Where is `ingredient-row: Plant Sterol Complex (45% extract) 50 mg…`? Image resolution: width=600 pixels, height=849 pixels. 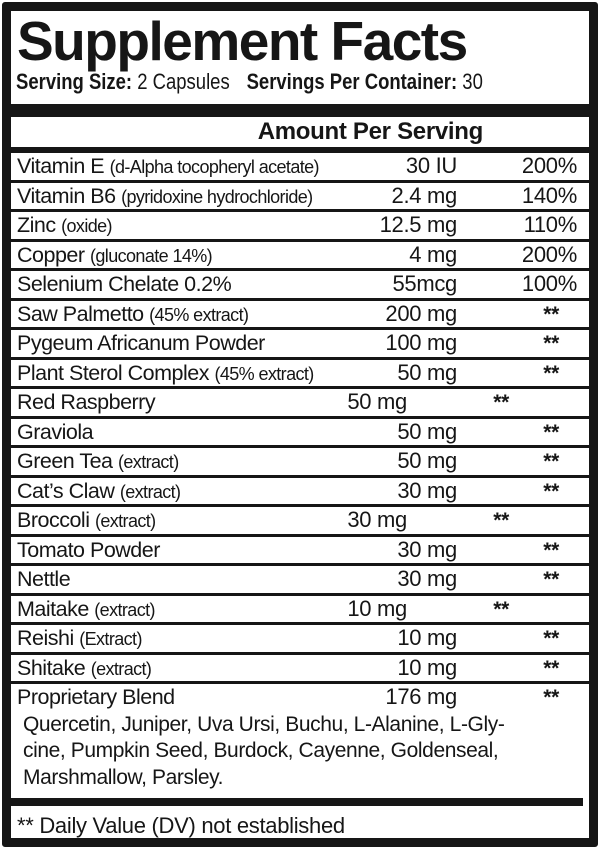
ingredient-row: Plant Sterol Complex (45% extract) 50 mg… is located at coordinates (300, 374).